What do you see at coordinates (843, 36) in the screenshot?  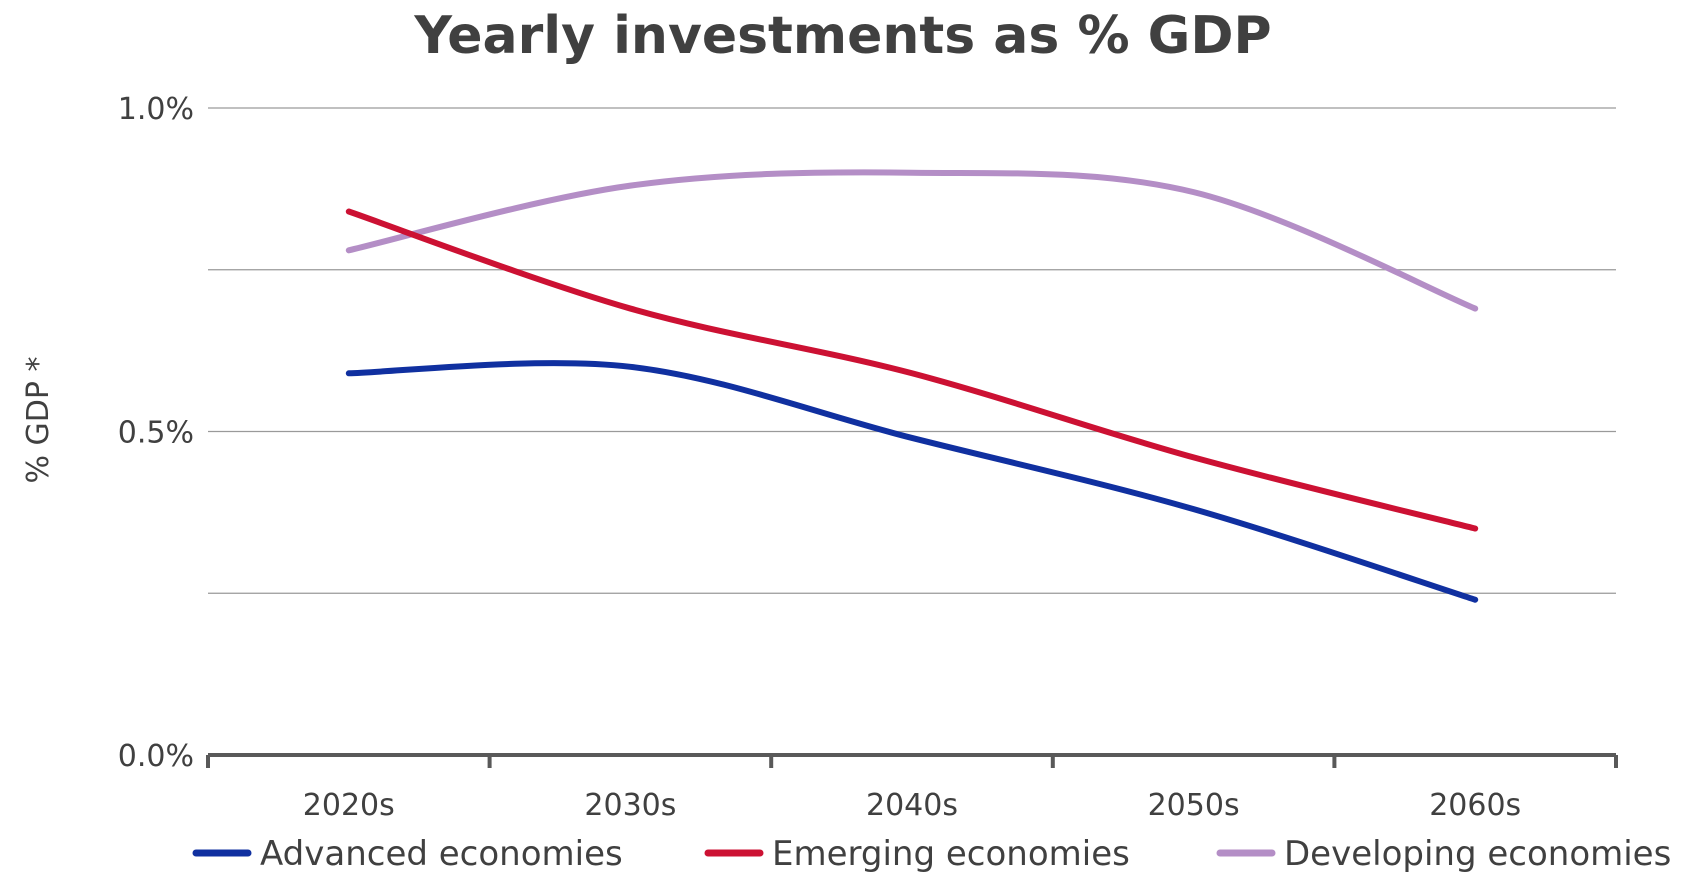 I see `chart-title: Yearly investments as % GDP` at bounding box center [843, 36].